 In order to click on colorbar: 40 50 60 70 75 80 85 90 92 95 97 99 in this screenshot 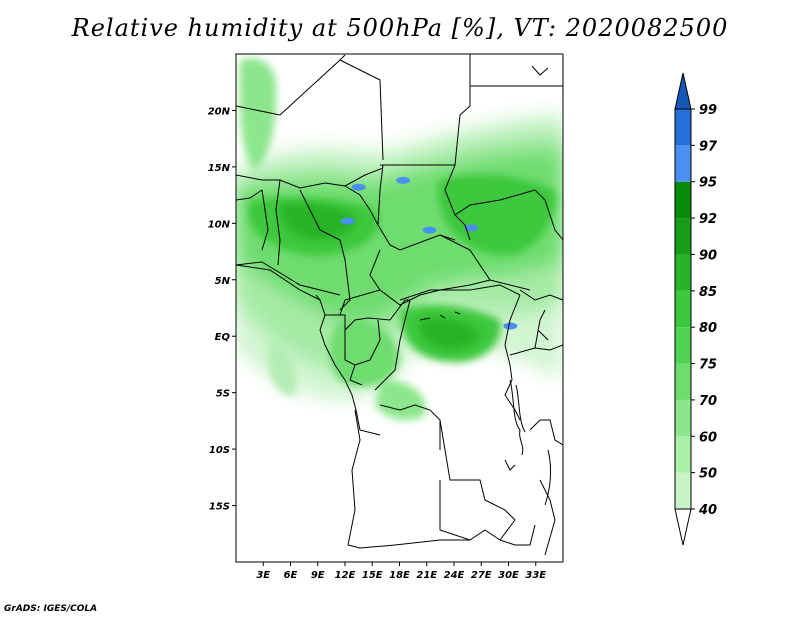, I will do `click(696, 309)`.